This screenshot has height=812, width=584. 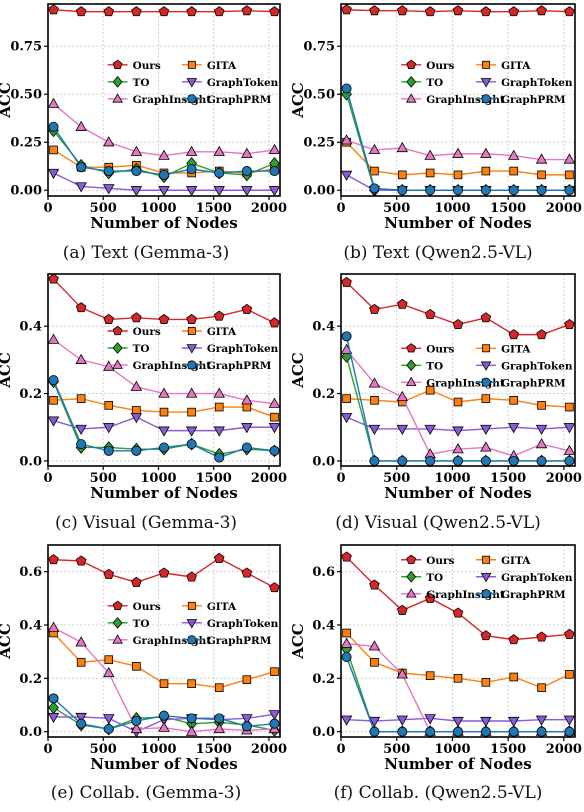 What do you see at coordinates (164, 425) in the screenshot?
I see `series-graphtoken` at bounding box center [164, 425].